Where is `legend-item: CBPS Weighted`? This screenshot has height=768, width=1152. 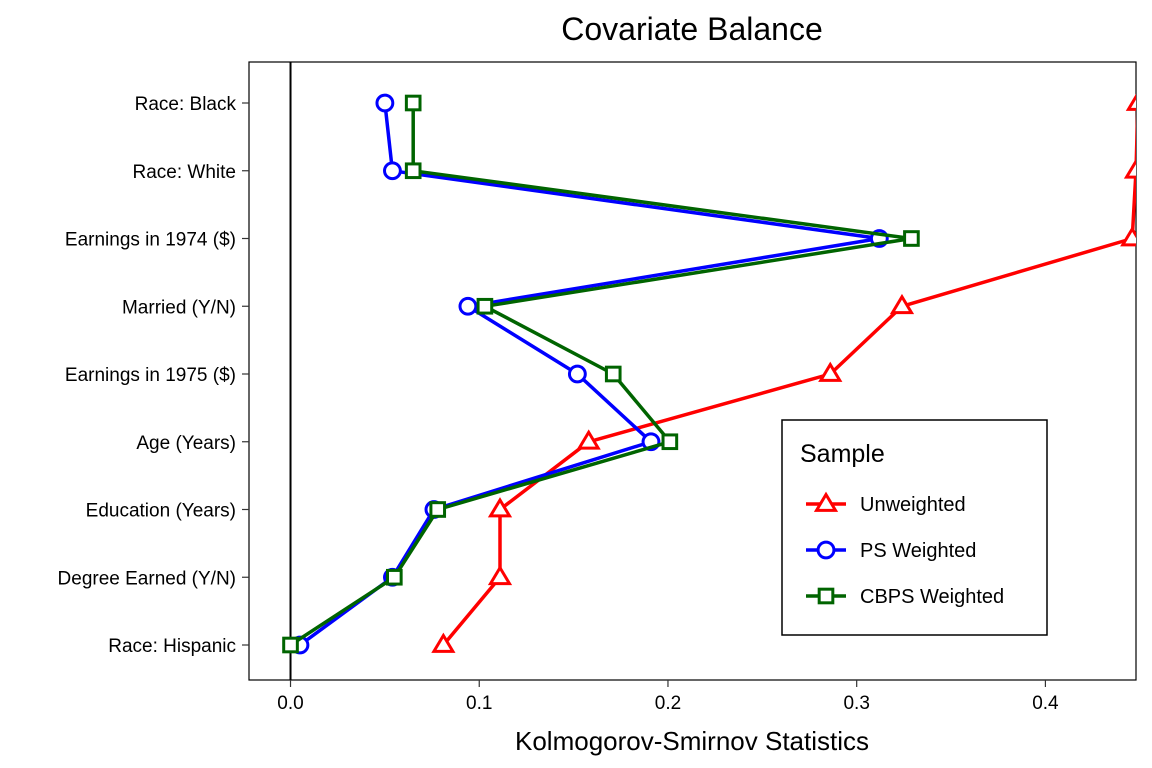 legend-item: CBPS Weighted is located at coordinates (905, 597).